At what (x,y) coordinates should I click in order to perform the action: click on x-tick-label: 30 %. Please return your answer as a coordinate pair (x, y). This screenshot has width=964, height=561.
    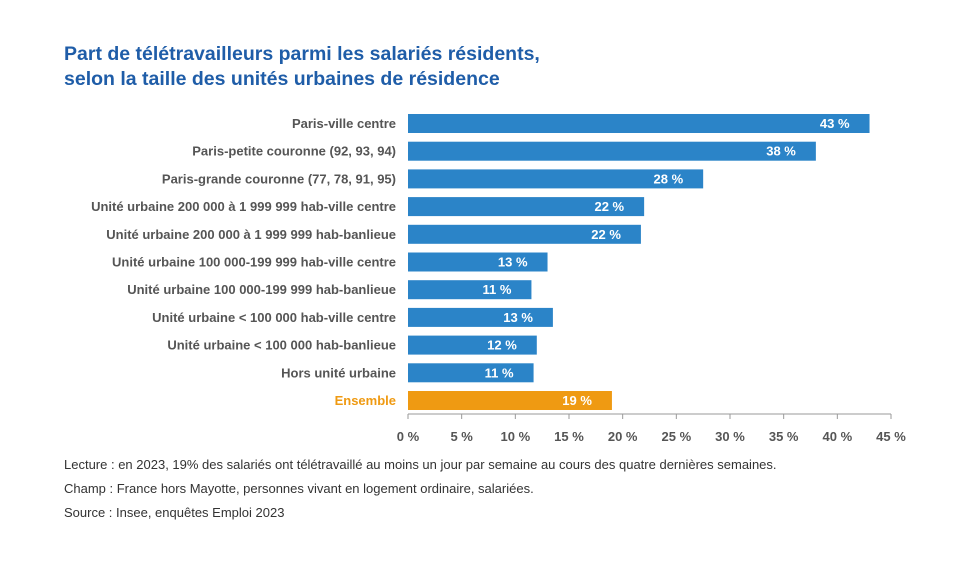
    Looking at the image, I should click on (730, 436).